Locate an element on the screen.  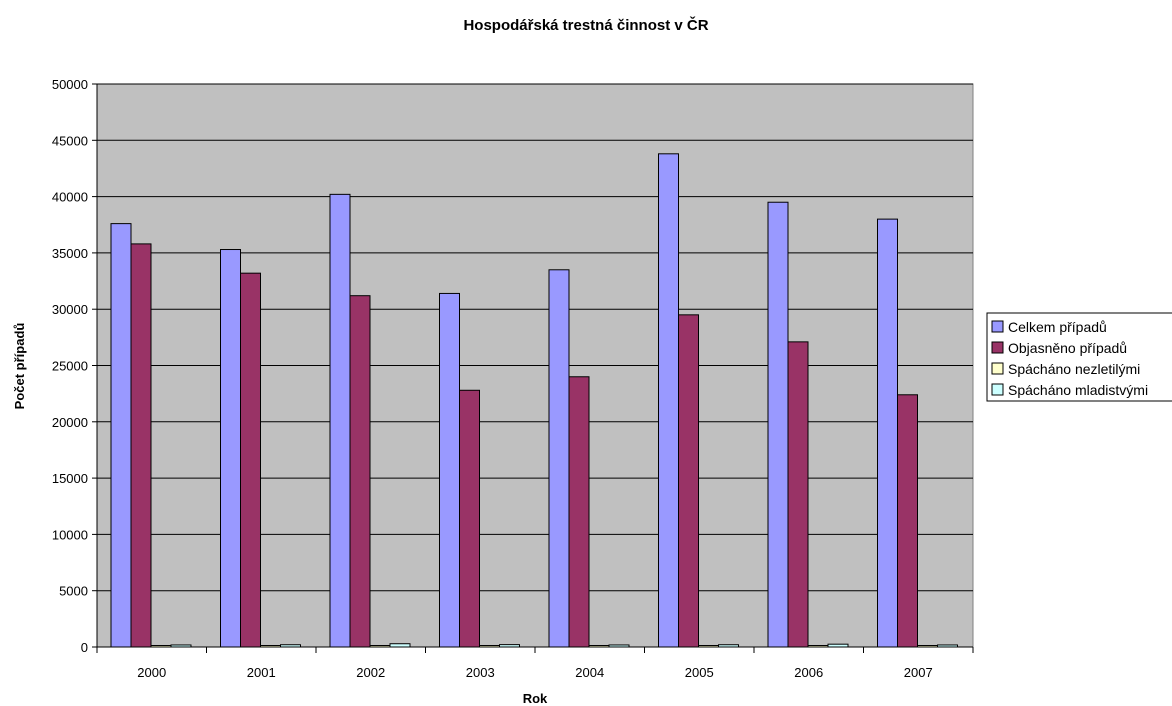
y-tick-label: 40000 is located at coordinates (70, 197).